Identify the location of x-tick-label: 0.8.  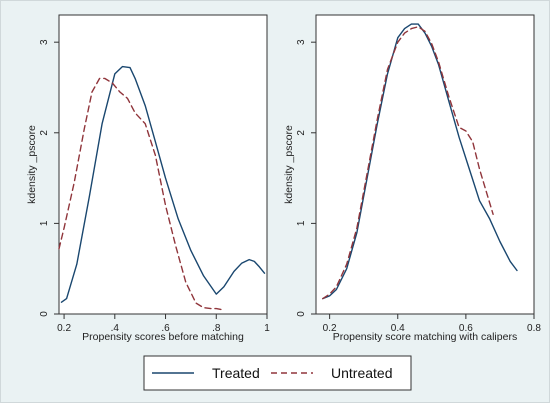
(534, 328).